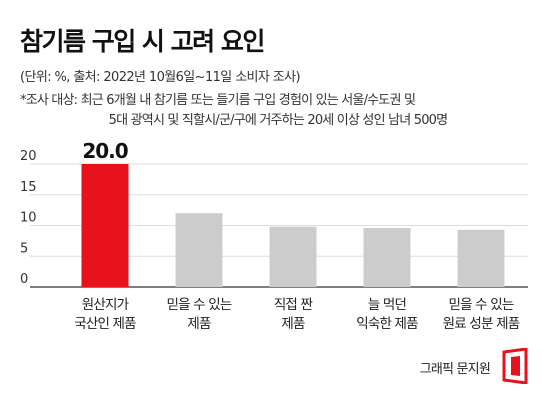 This screenshot has width=550, height=409. I want to click on chart-source: (단위: %, 출처: 2022년 10월6일~11일 소비자 조사), so click(160, 77).